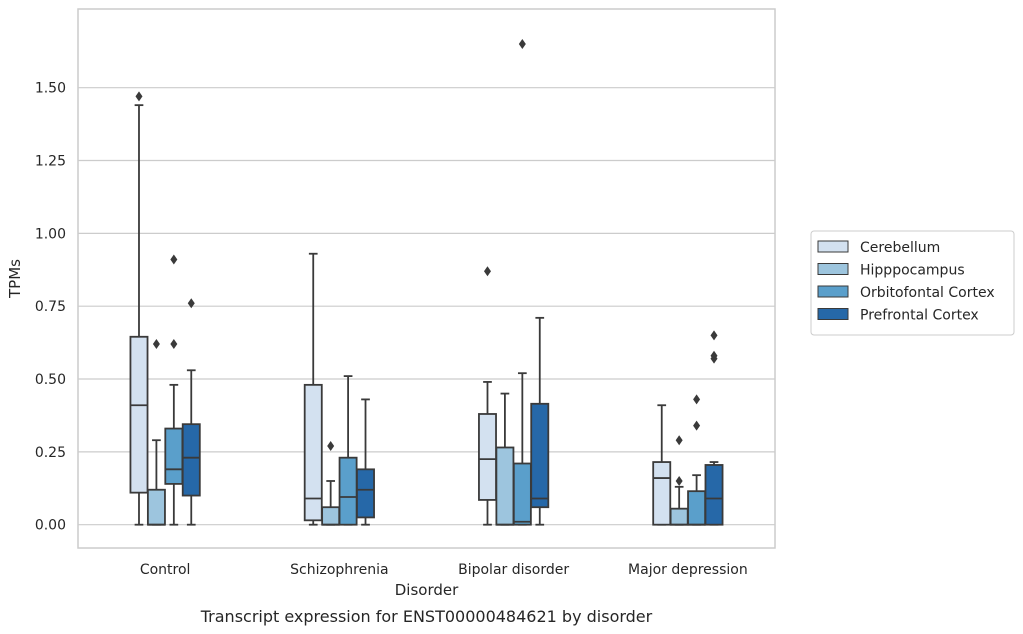  Describe the element at coordinates (165, 570) in the screenshot. I see `x-tick-label: Control` at that location.